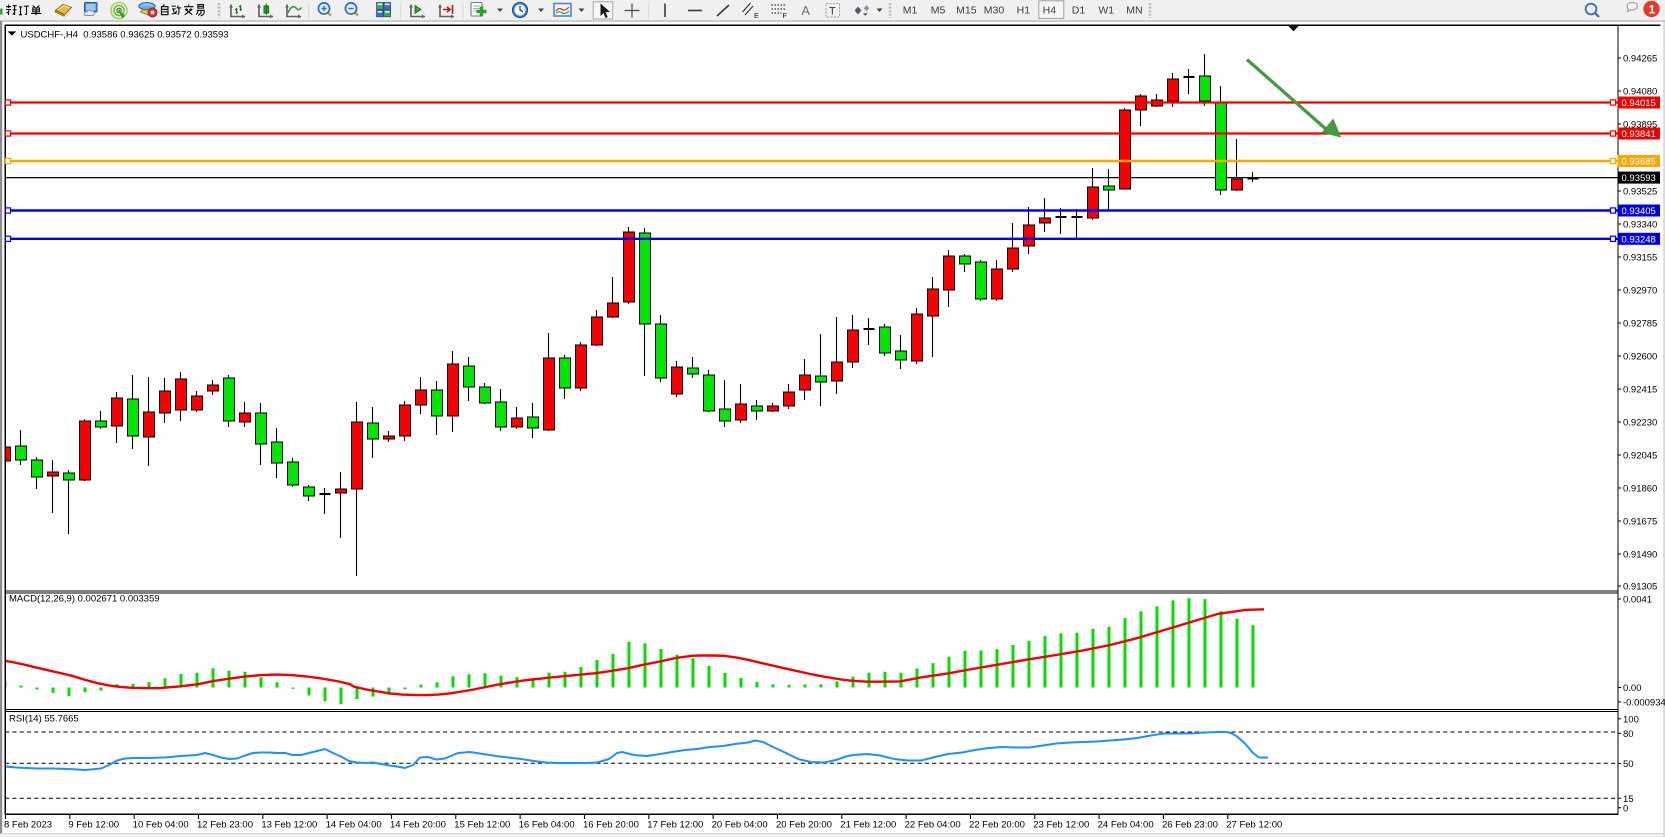 The height and width of the screenshot is (837, 1665). Describe the element at coordinates (1640, 423) in the screenshot. I see `svg-text: 0.92230` at that location.